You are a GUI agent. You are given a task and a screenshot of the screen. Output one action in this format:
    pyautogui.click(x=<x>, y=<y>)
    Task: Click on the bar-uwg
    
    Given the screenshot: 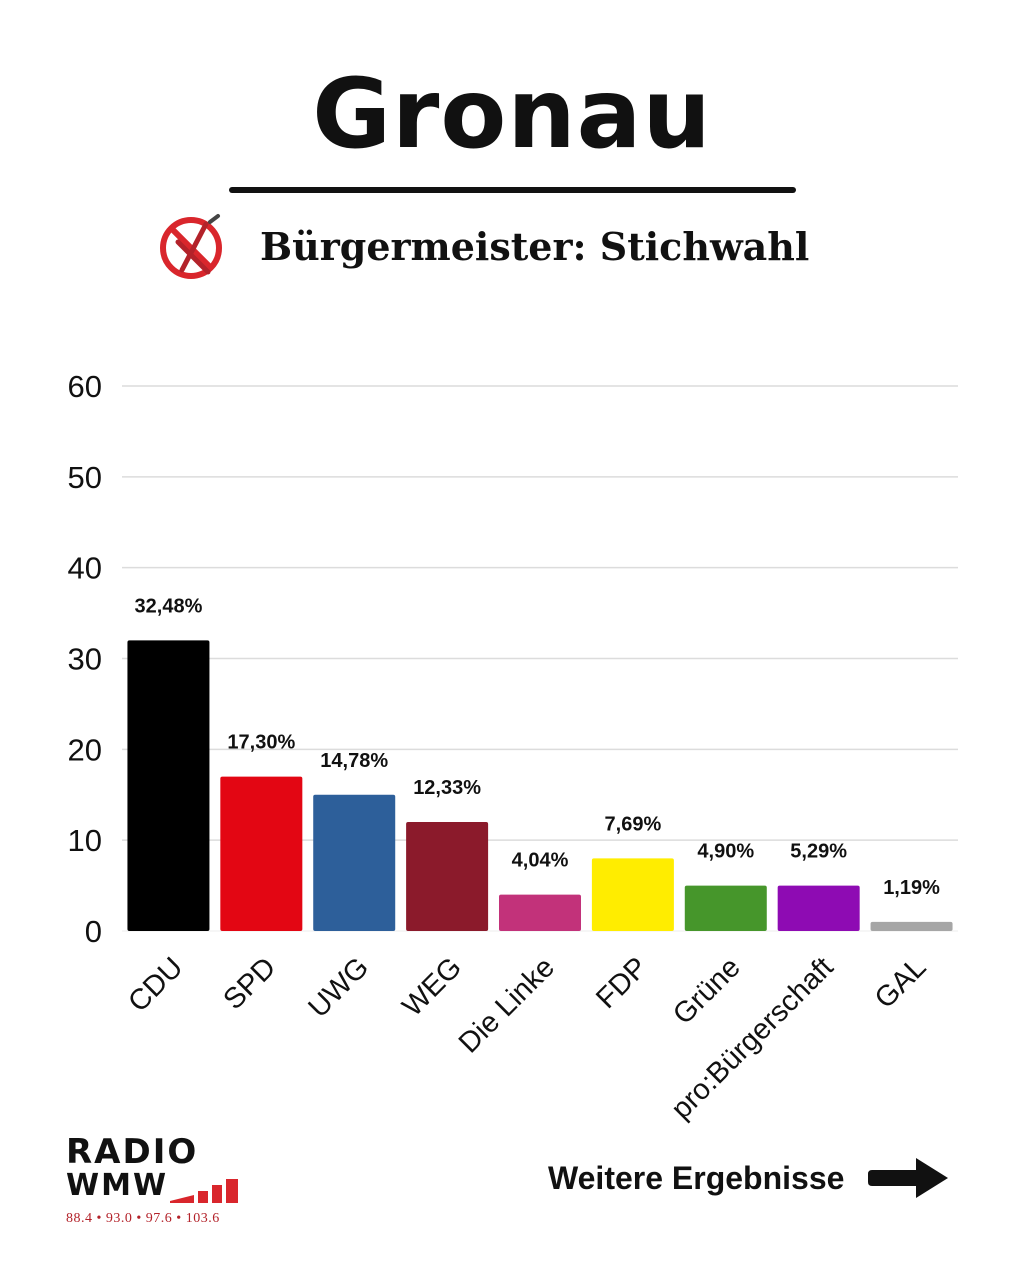 What is the action you would take?
    pyautogui.click(x=354, y=862)
    